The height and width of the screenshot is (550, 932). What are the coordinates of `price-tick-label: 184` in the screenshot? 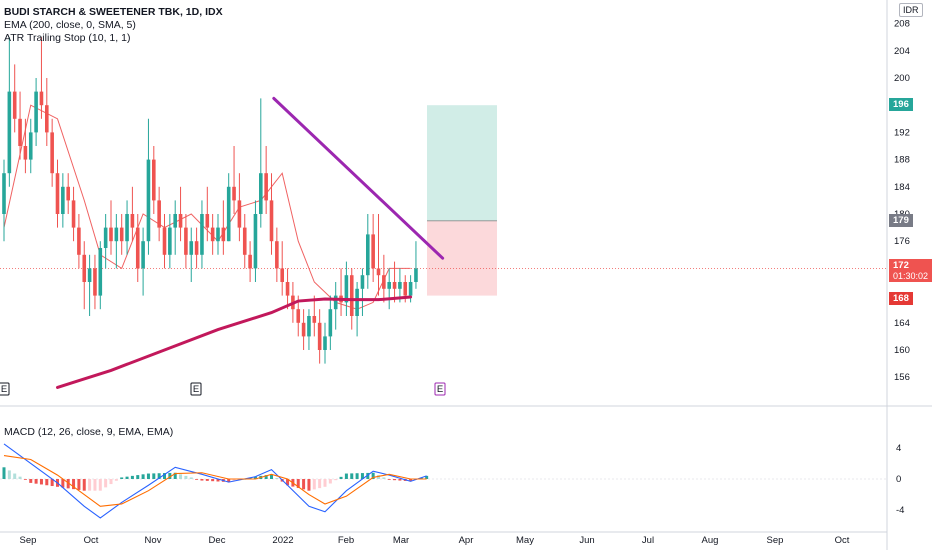 It's located at (902, 187).